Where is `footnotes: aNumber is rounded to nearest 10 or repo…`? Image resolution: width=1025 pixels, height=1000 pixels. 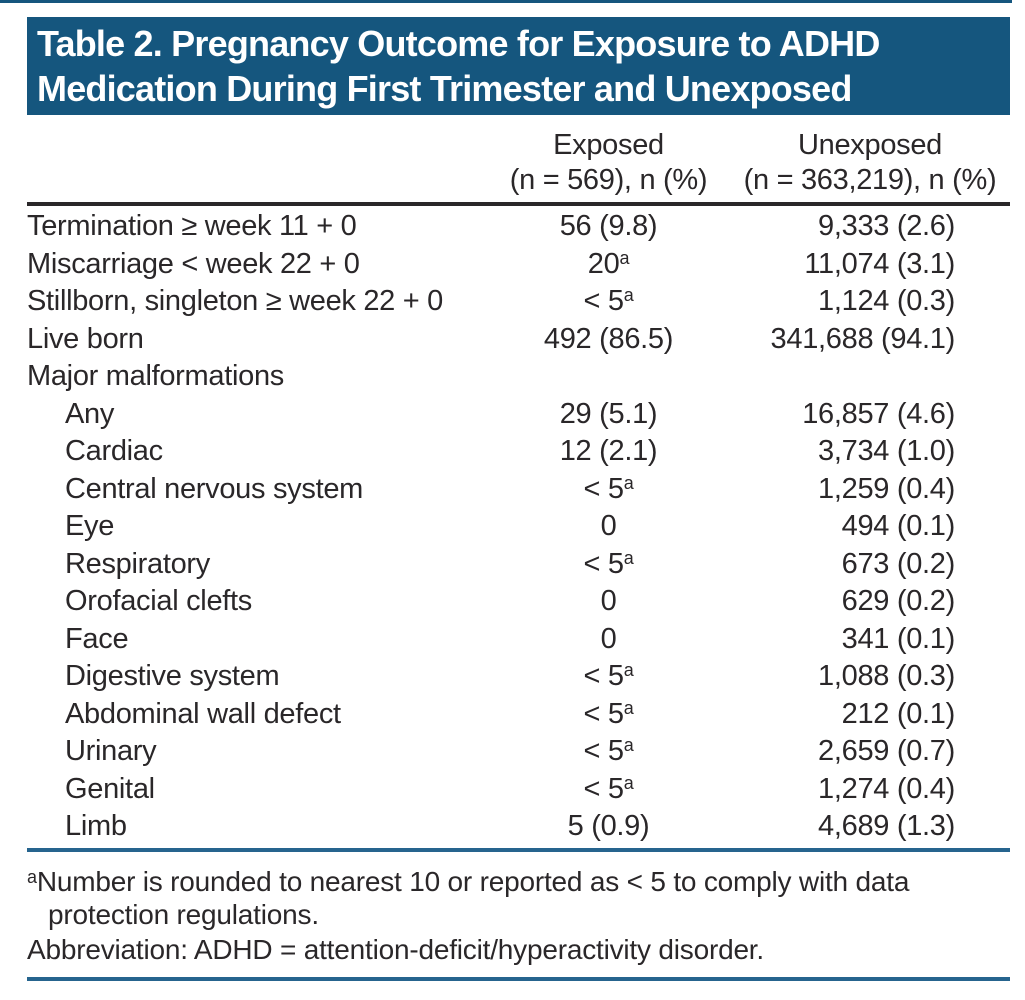
footnotes: aNumber is rounded to nearest 10 or repo… is located at coordinates (518, 909).